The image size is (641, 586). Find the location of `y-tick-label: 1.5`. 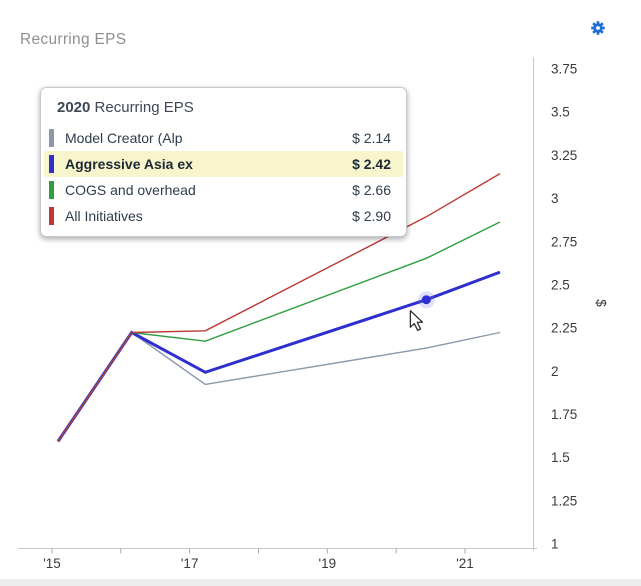

y-tick-label: 1.5 is located at coordinates (560, 457).